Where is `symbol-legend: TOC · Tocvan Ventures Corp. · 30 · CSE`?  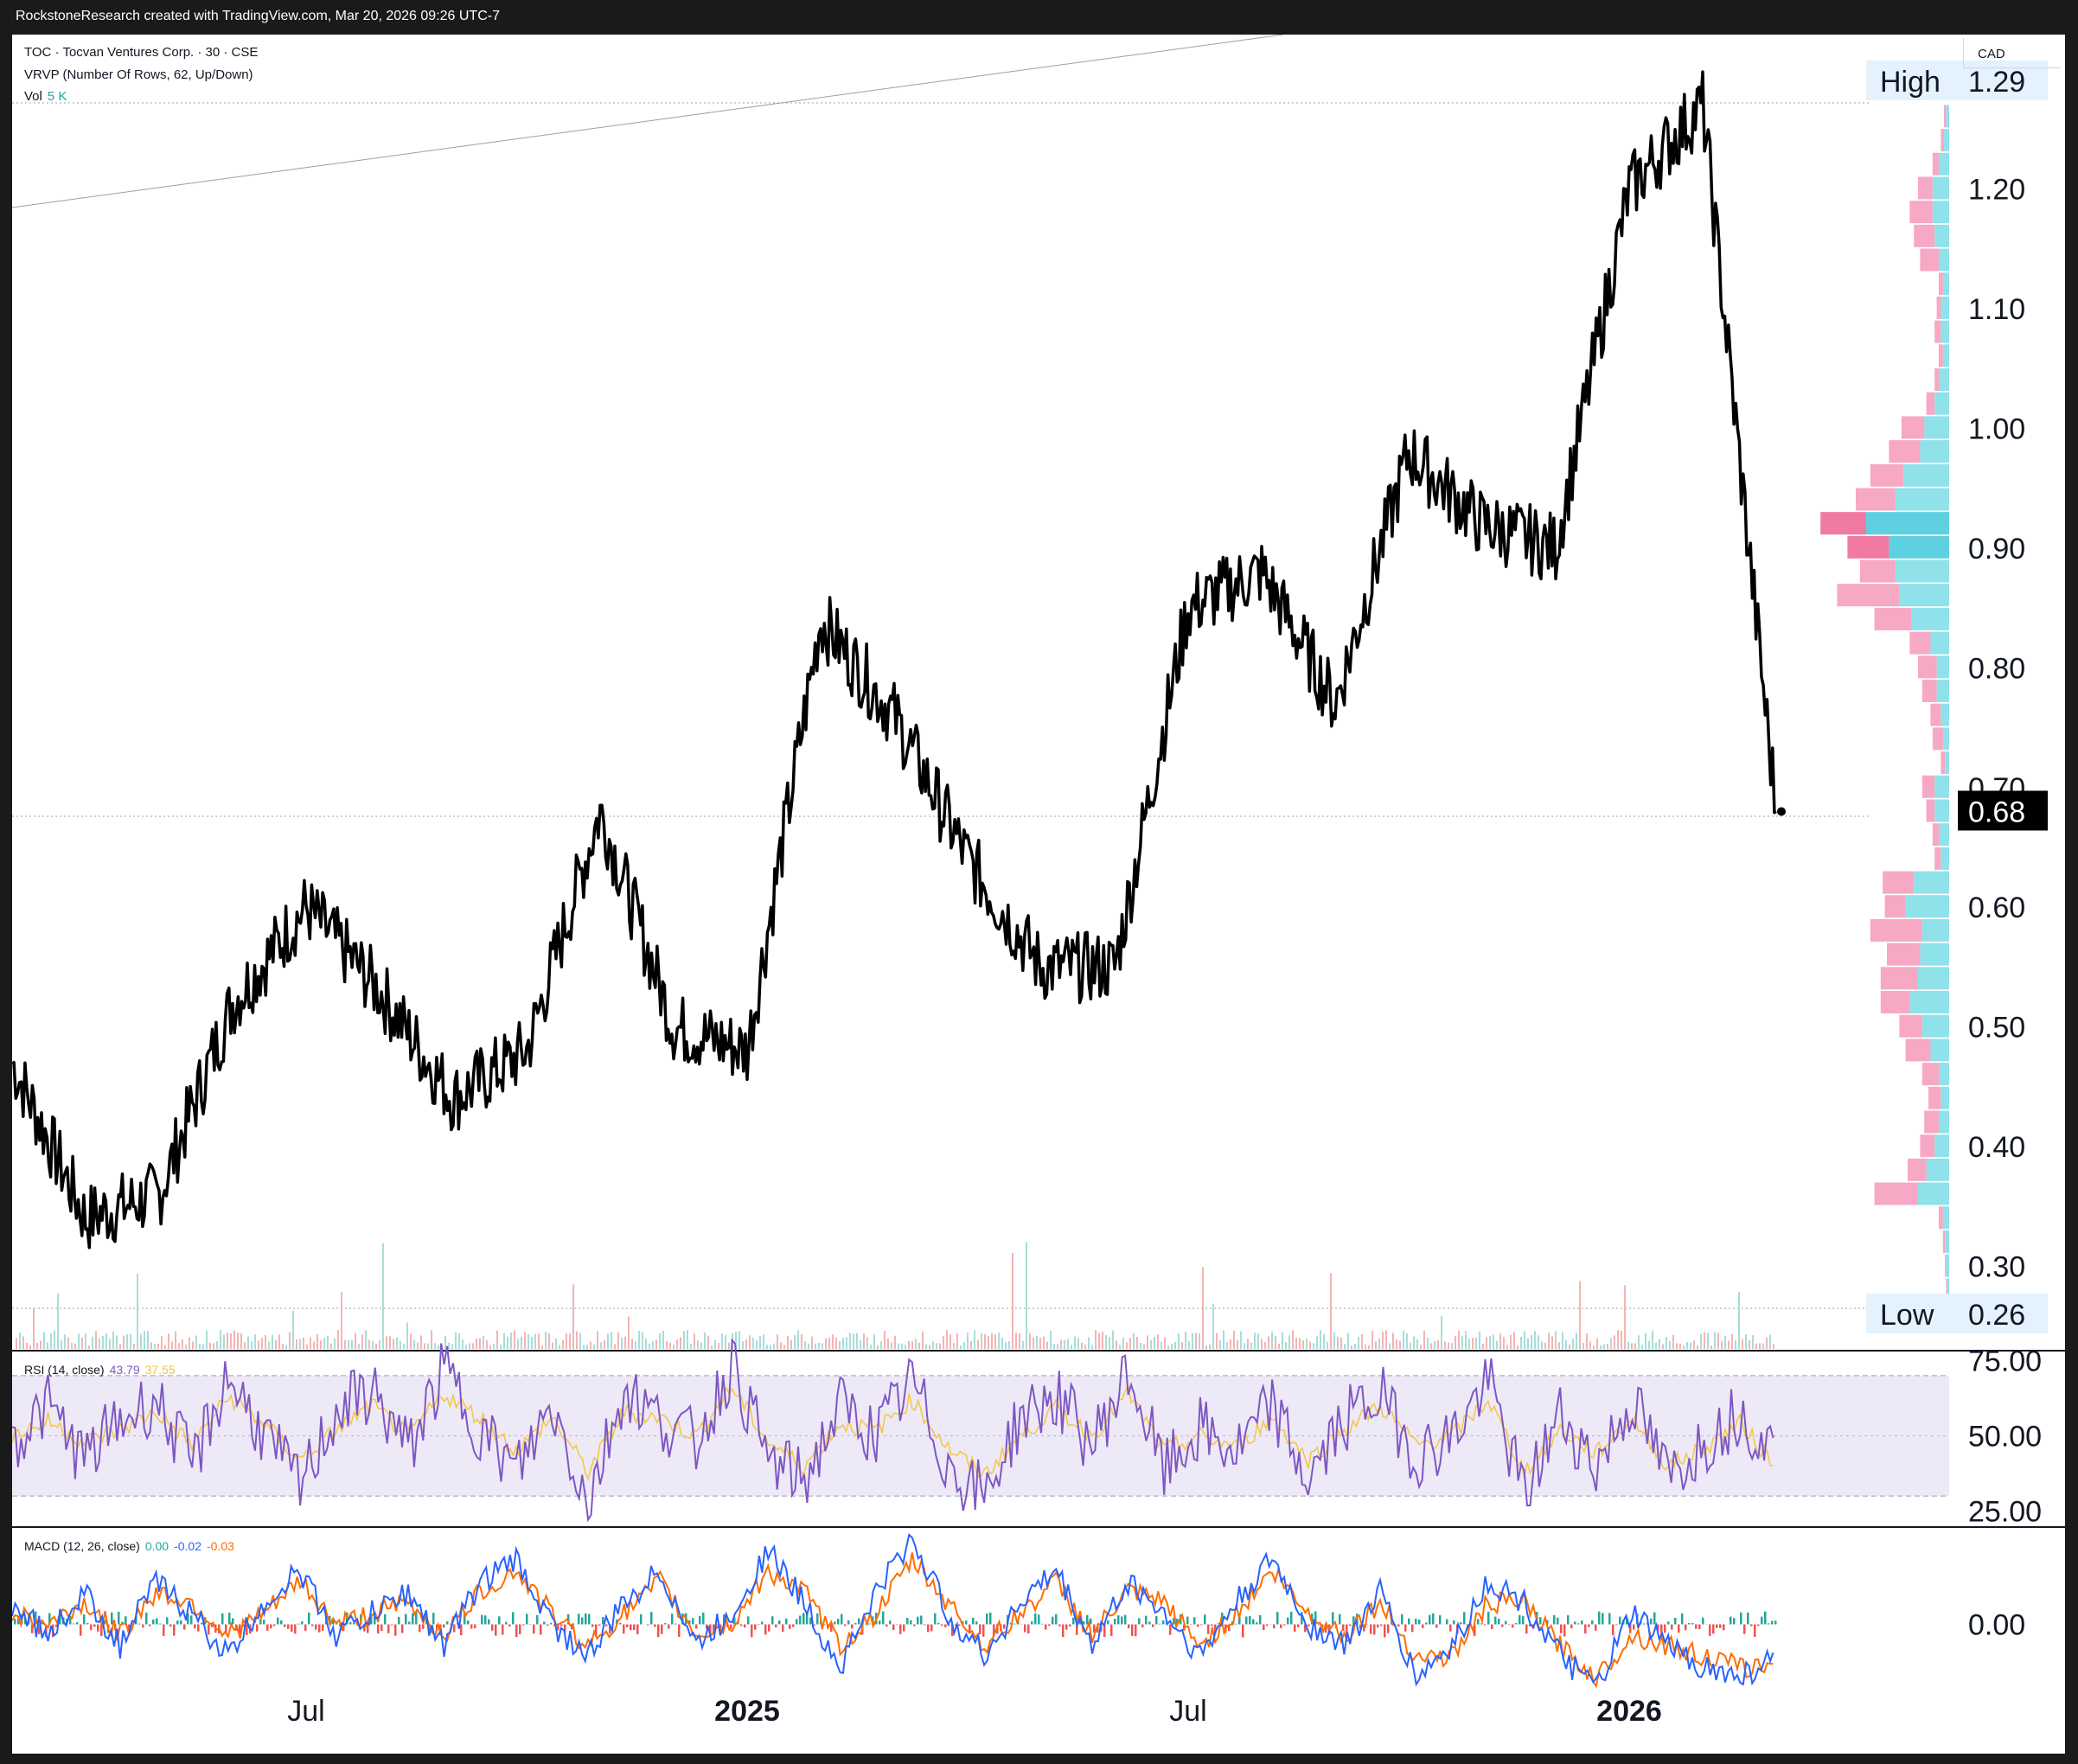
symbol-legend: TOC · Tocvan Ventures Corp. · 30 · CSE is located at coordinates (141, 52).